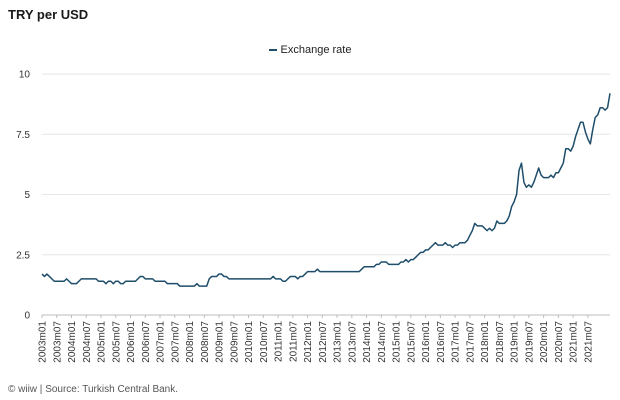  Describe the element at coordinates (43, 342) in the screenshot. I see `x-tick-label: 2003m01` at that location.